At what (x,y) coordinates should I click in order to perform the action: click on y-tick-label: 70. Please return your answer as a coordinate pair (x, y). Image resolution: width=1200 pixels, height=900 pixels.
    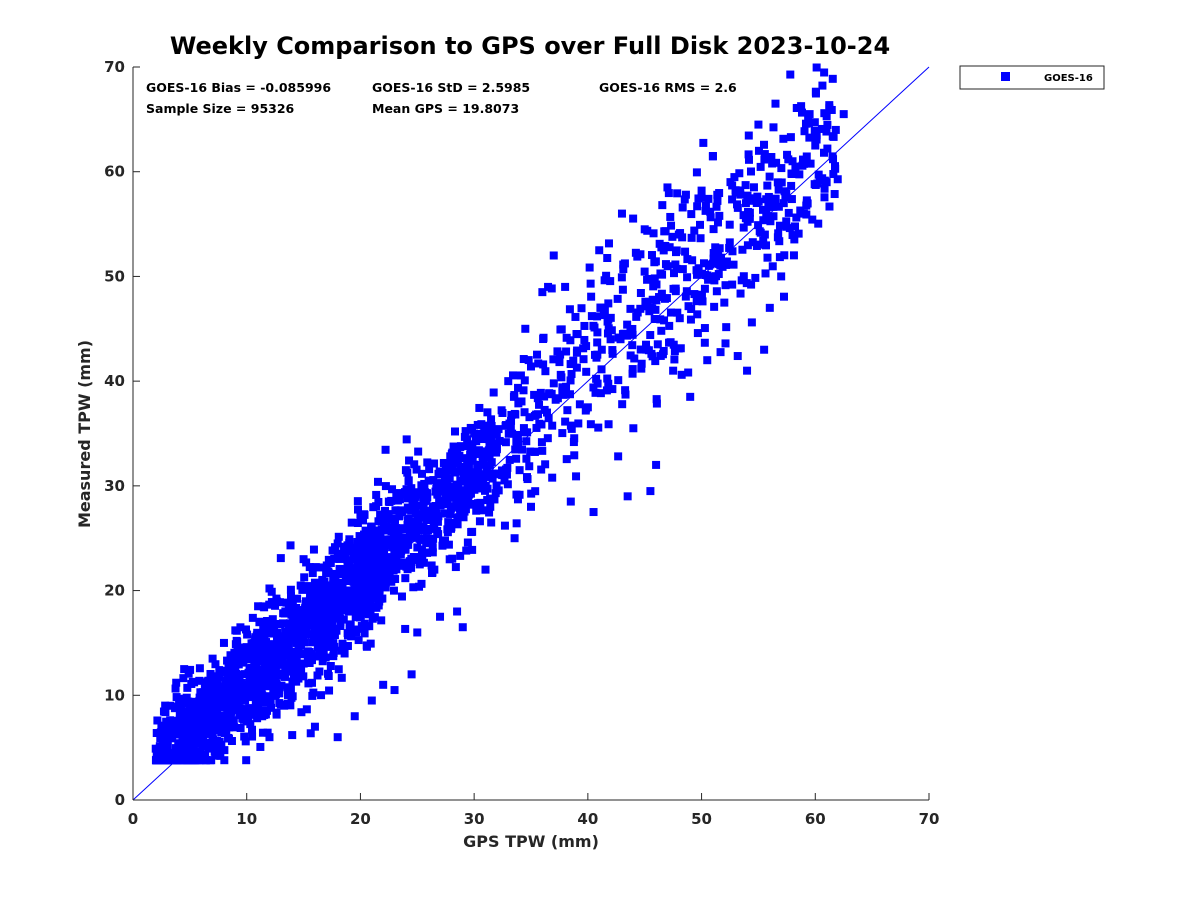
    Looking at the image, I should click on (114, 67).